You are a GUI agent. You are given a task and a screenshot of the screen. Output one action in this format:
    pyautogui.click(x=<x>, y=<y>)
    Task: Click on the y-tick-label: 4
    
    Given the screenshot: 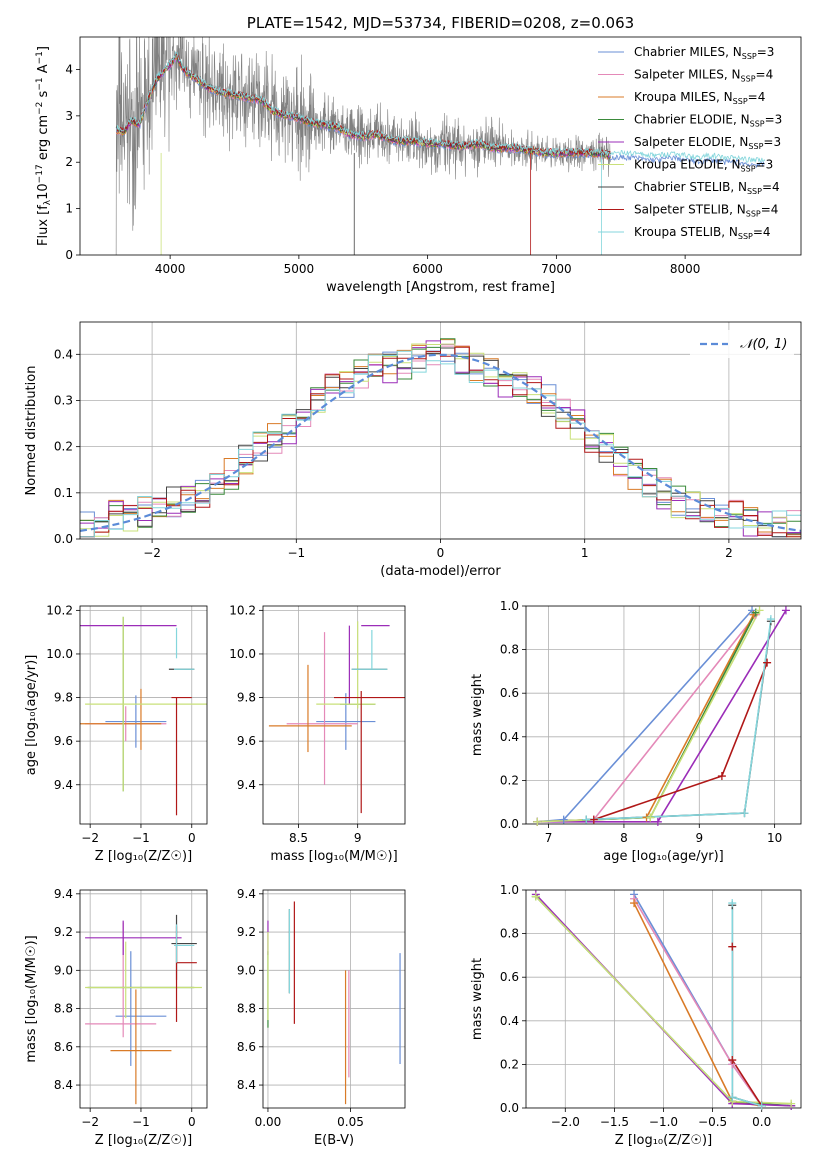 What is the action you would take?
    pyautogui.click(x=69, y=69)
    